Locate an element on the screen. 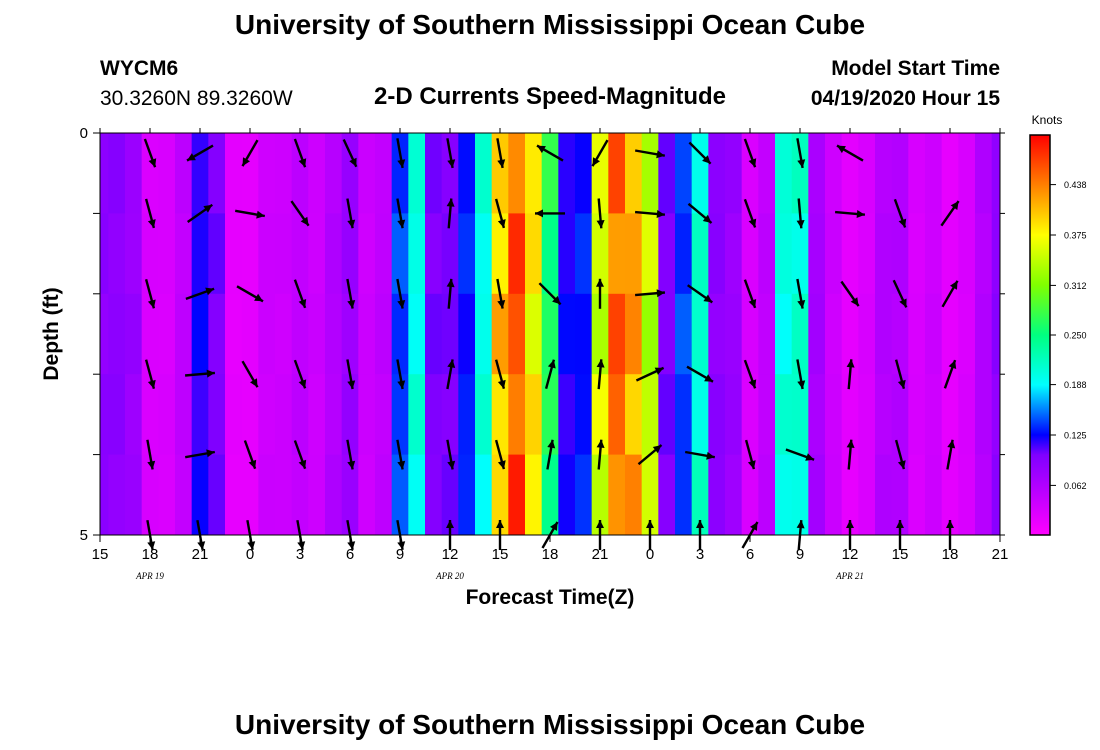 The width and height of the screenshot is (1100, 750). x-tick-label: 6 is located at coordinates (350, 554).